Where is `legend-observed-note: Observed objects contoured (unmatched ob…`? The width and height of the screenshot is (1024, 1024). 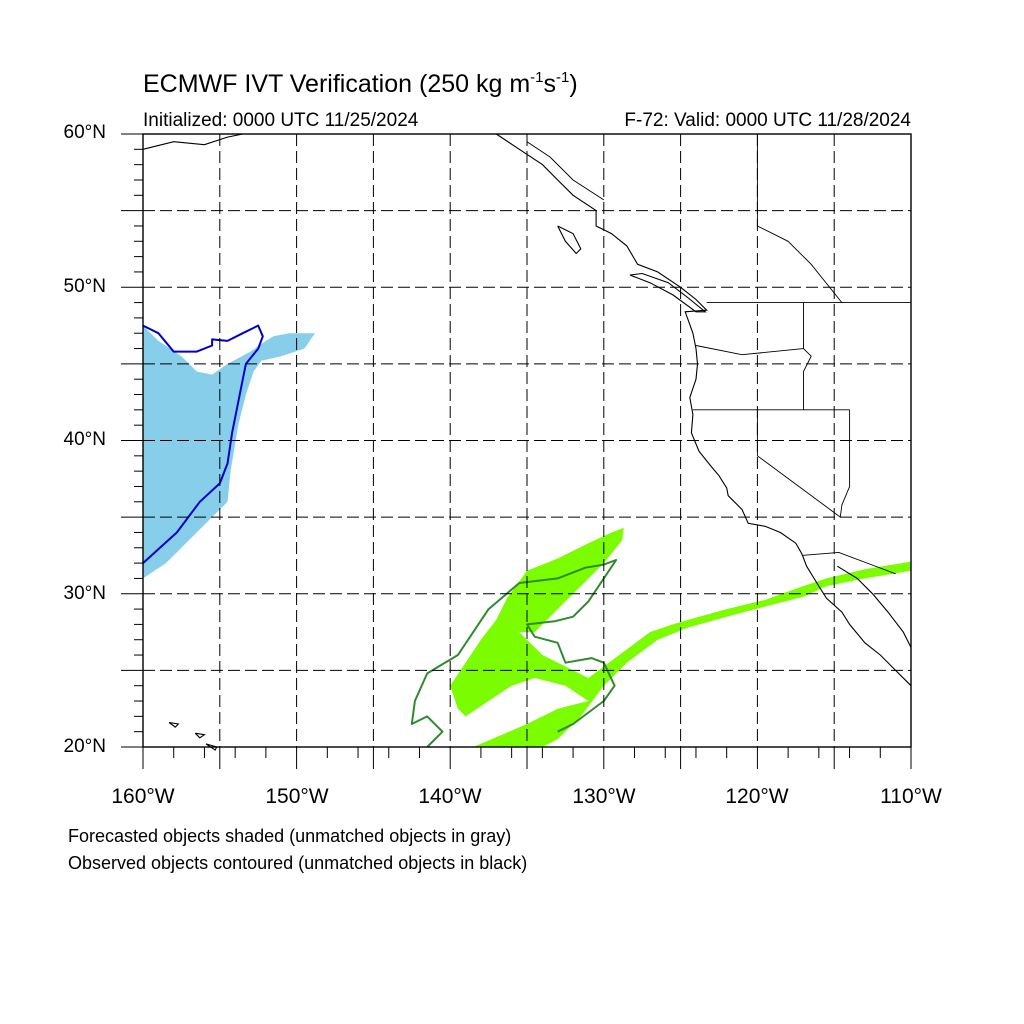
legend-observed-note: Observed objects contoured (unmatched ob… is located at coordinates (298, 863).